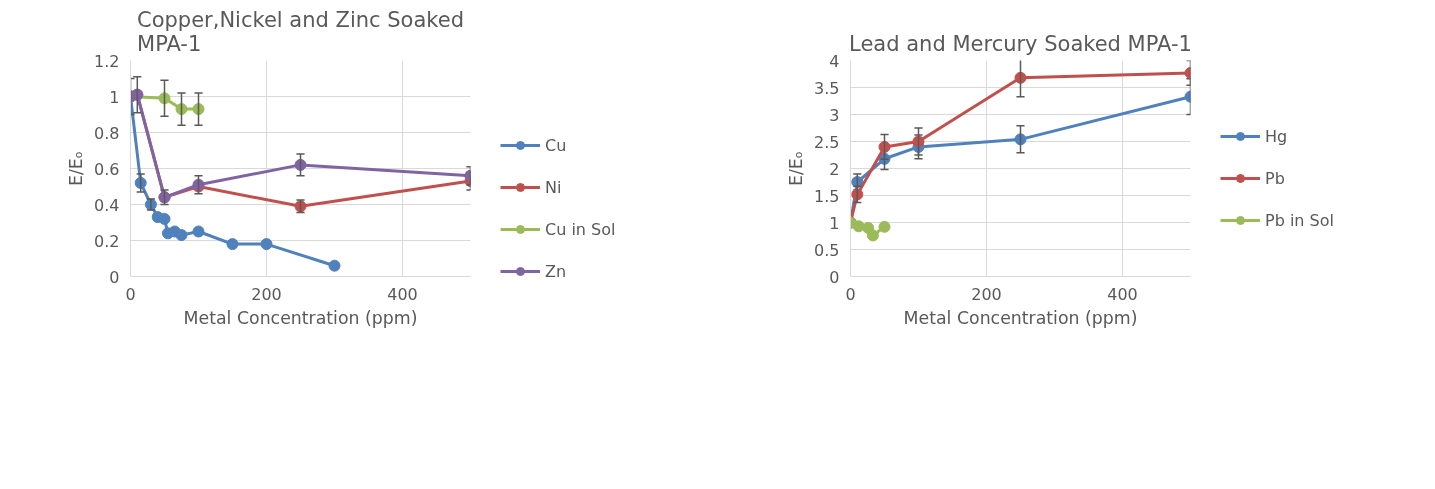  What do you see at coordinates (827, 196) in the screenshot?
I see `y-tick-label: 1.5` at bounding box center [827, 196].